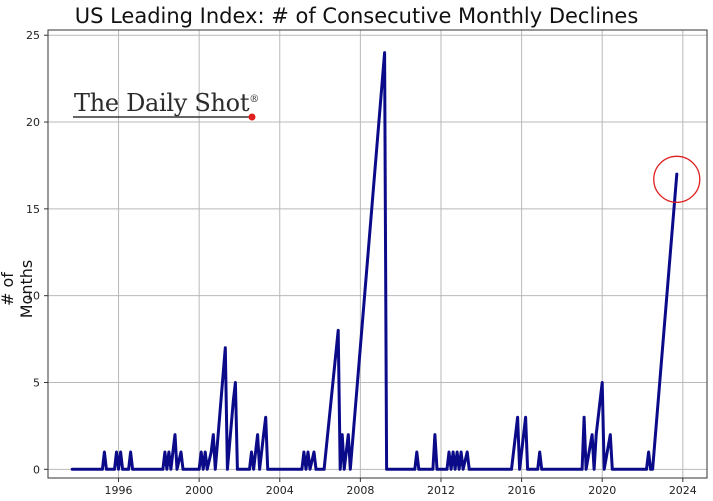 The width and height of the screenshot is (713, 501). What do you see at coordinates (33, 296) in the screenshot?
I see `y-tick-label: 10` at bounding box center [33, 296].